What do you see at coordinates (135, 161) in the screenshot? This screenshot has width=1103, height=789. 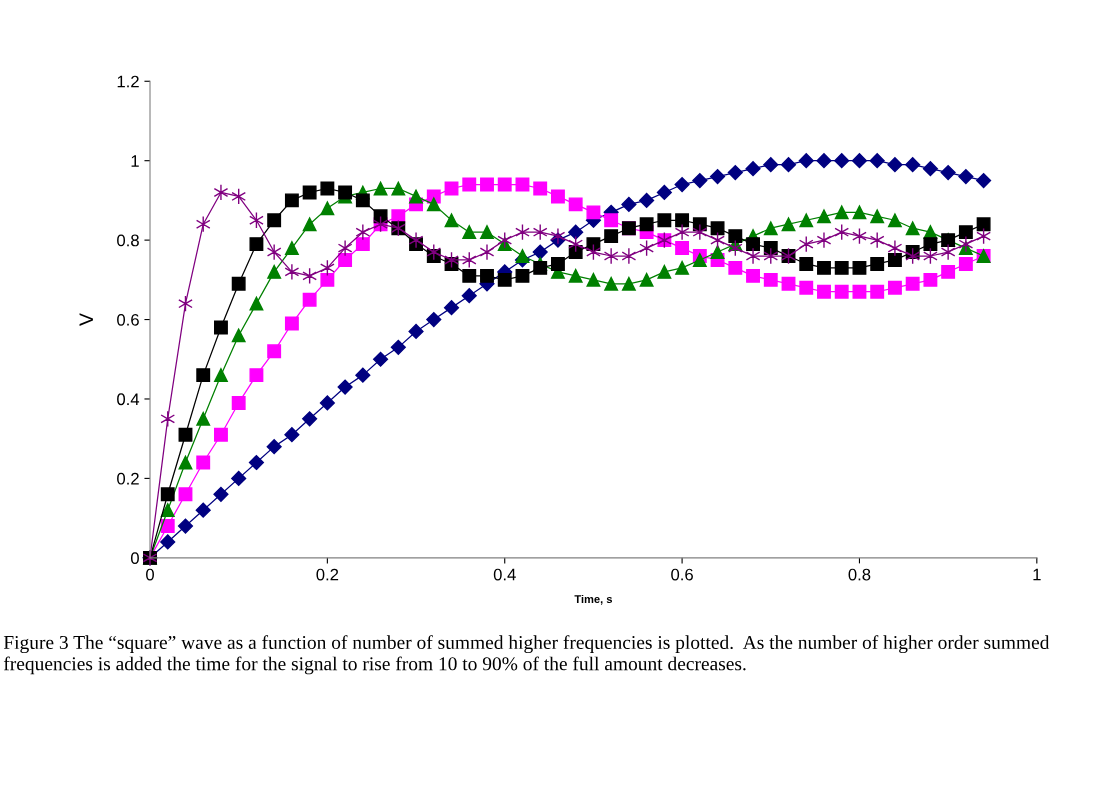 I see `y-tick-label: 1` at bounding box center [135, 161].